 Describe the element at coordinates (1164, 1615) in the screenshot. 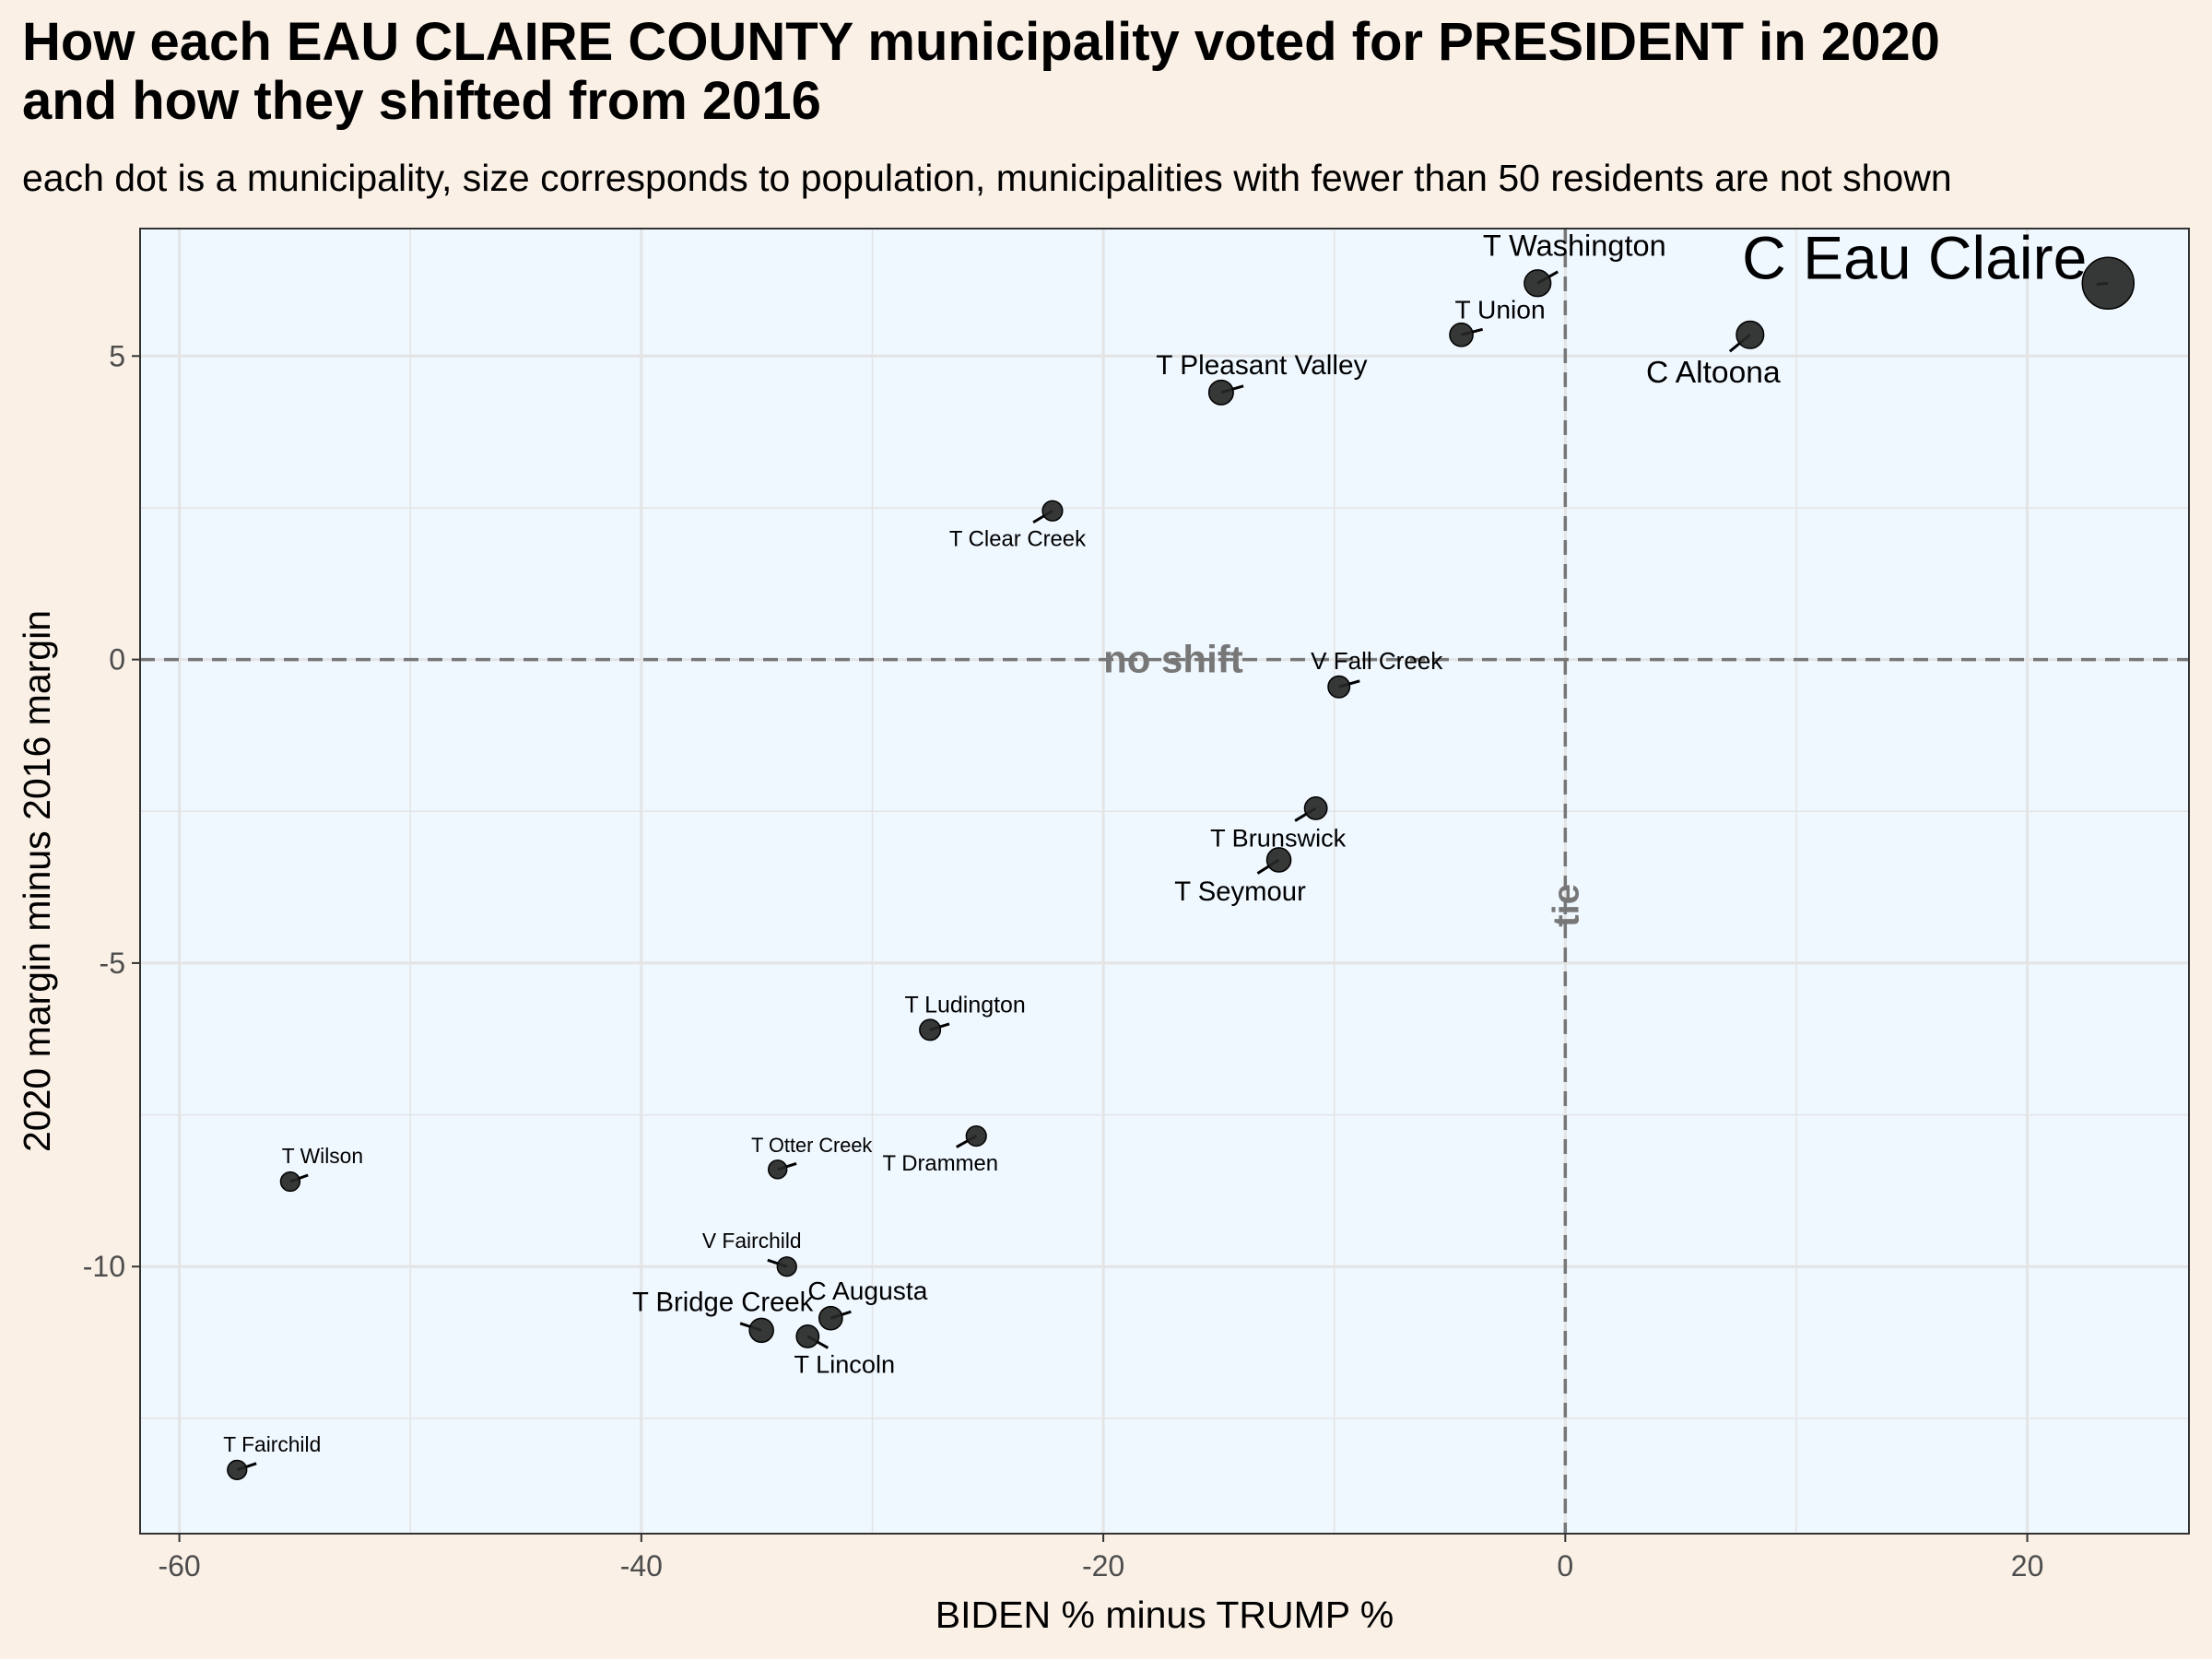

I see `x-axis-title: BIDEN % minus TRUMP %` at that location.